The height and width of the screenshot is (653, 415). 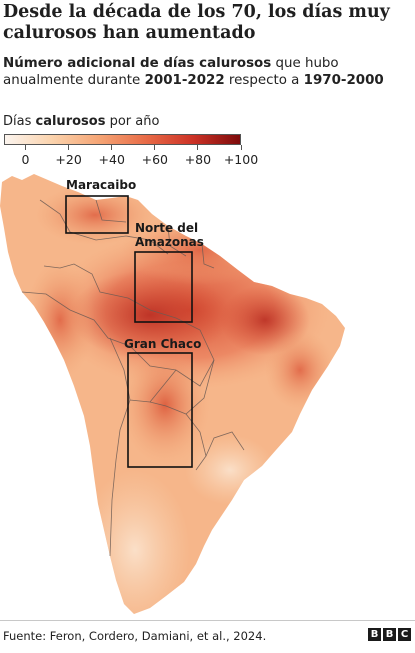 I want to click on subtitle-text-2: que hubo anualmente durante, so click(x=171, y=72).